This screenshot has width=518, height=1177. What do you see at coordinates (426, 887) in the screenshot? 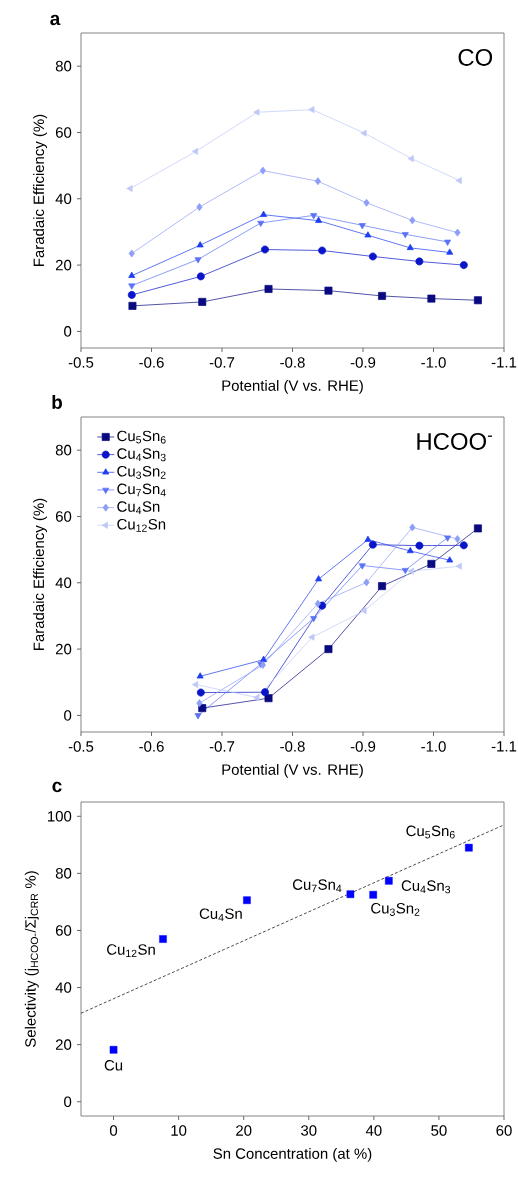
I see `annotation: Cu$_{4}$Sn$_{3}$` at bounding box center [426, 887].